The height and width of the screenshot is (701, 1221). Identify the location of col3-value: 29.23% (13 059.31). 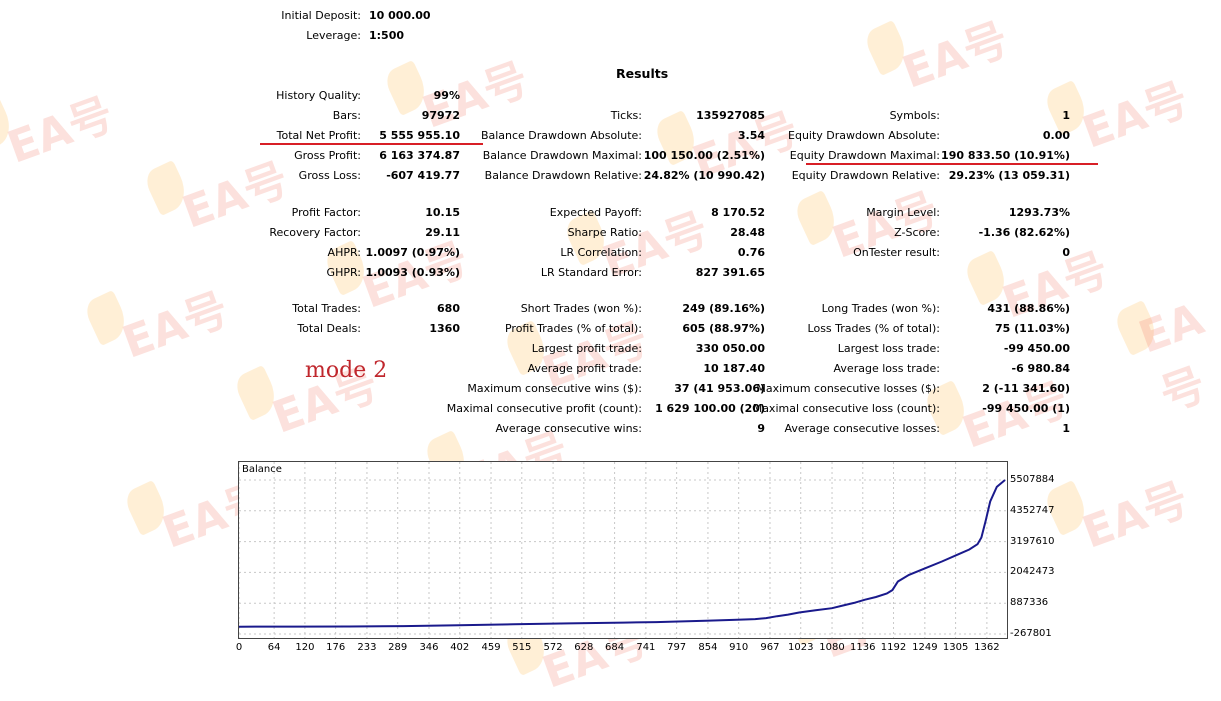
(1009, 175).